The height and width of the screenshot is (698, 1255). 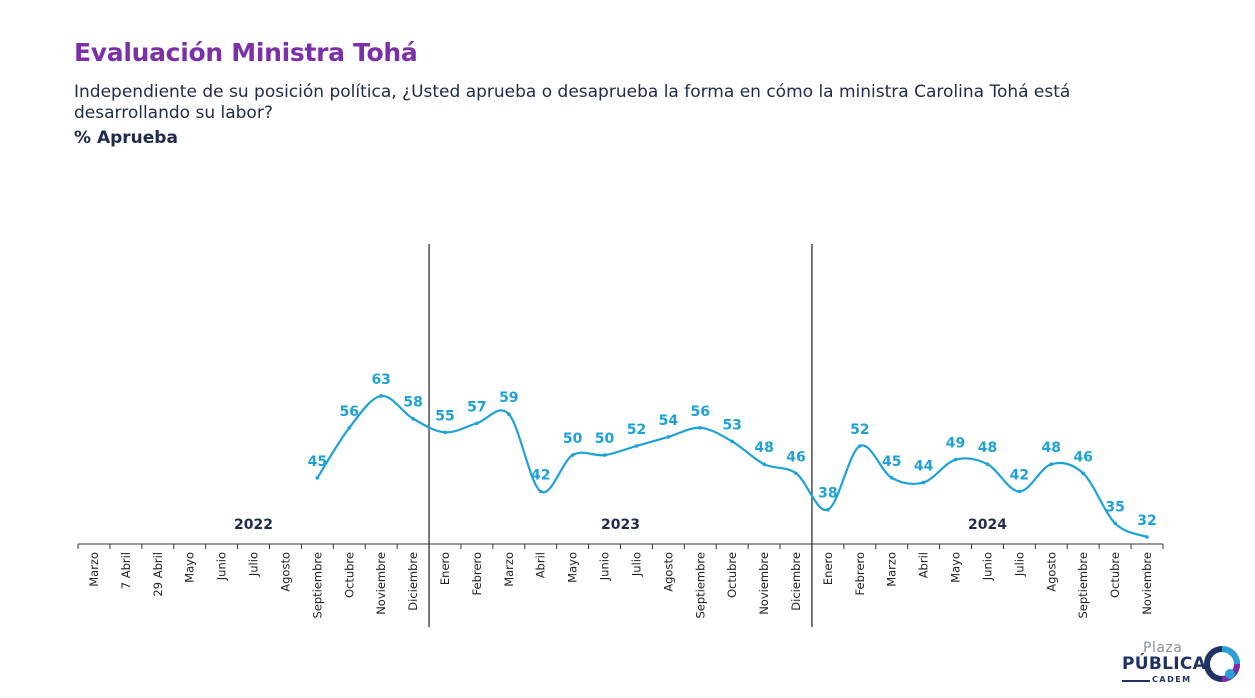 What do you see at coordinates (246, 52) in the screenshot?
I see `chart-title: Evaluación Ministra Tohá` at bounding box center [246, 52].